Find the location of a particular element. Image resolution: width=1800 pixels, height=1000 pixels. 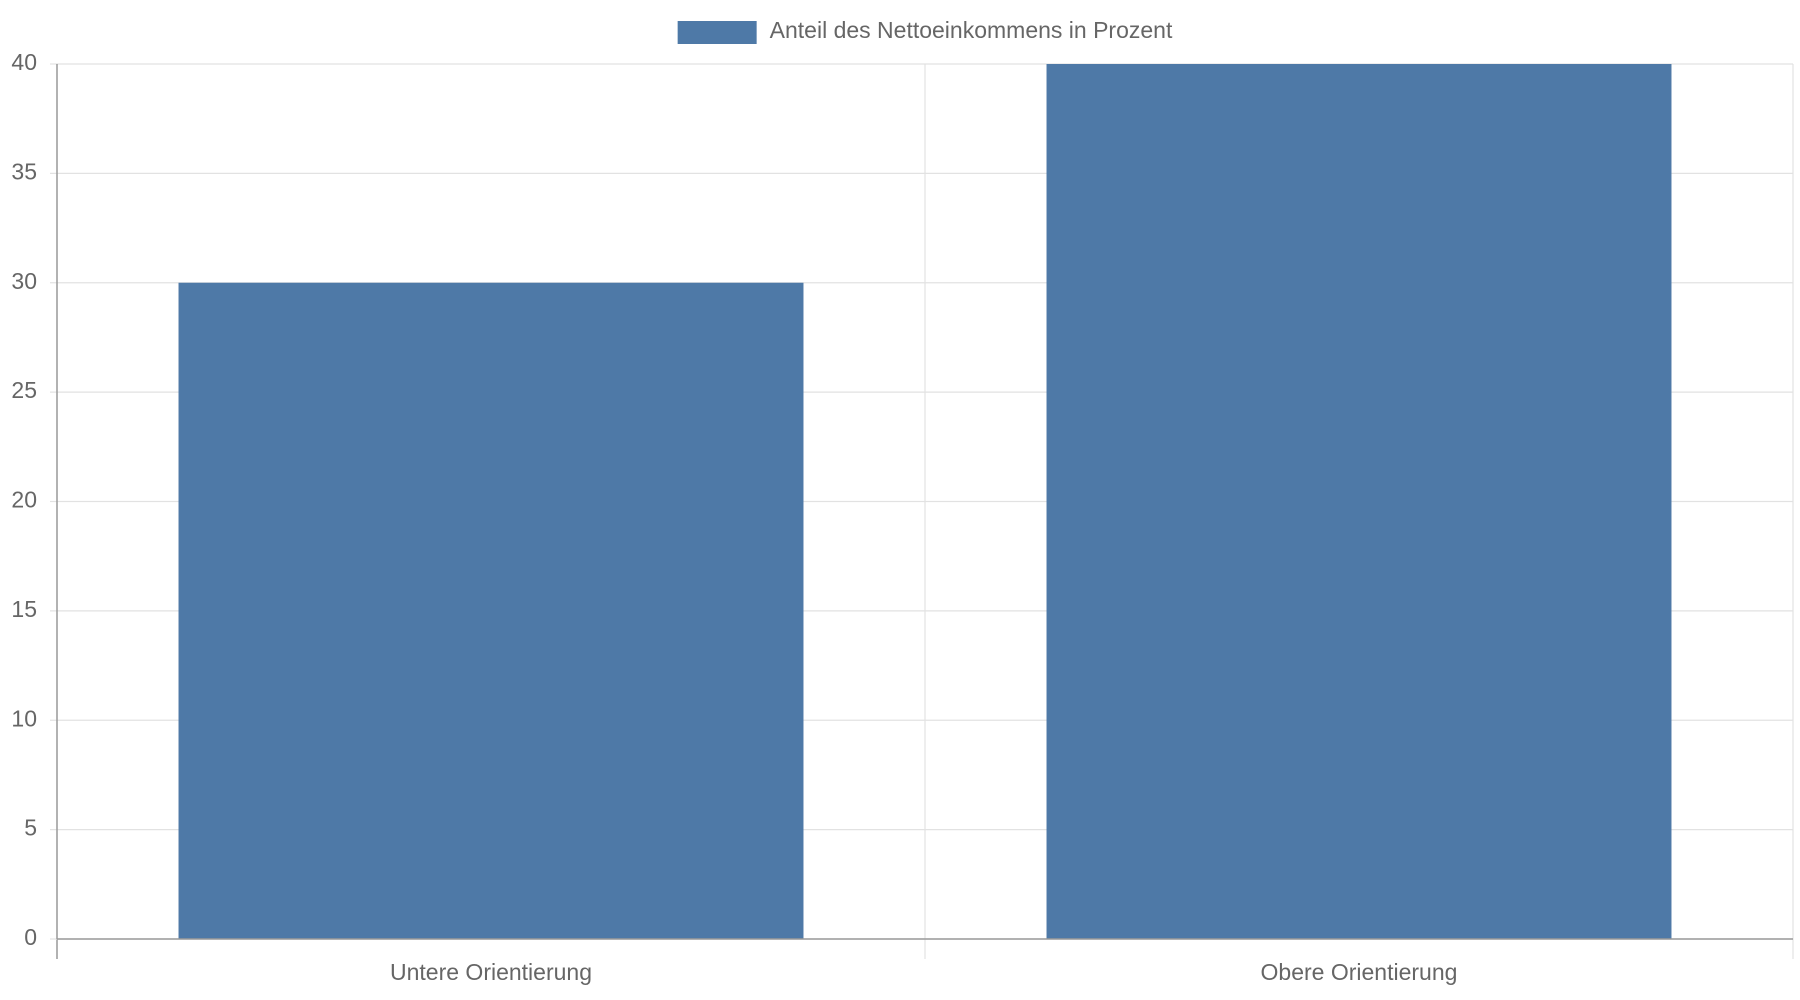

legend-label: Anteil des Nettoeinkommens in Prozent is located at coordinates (971, 30).